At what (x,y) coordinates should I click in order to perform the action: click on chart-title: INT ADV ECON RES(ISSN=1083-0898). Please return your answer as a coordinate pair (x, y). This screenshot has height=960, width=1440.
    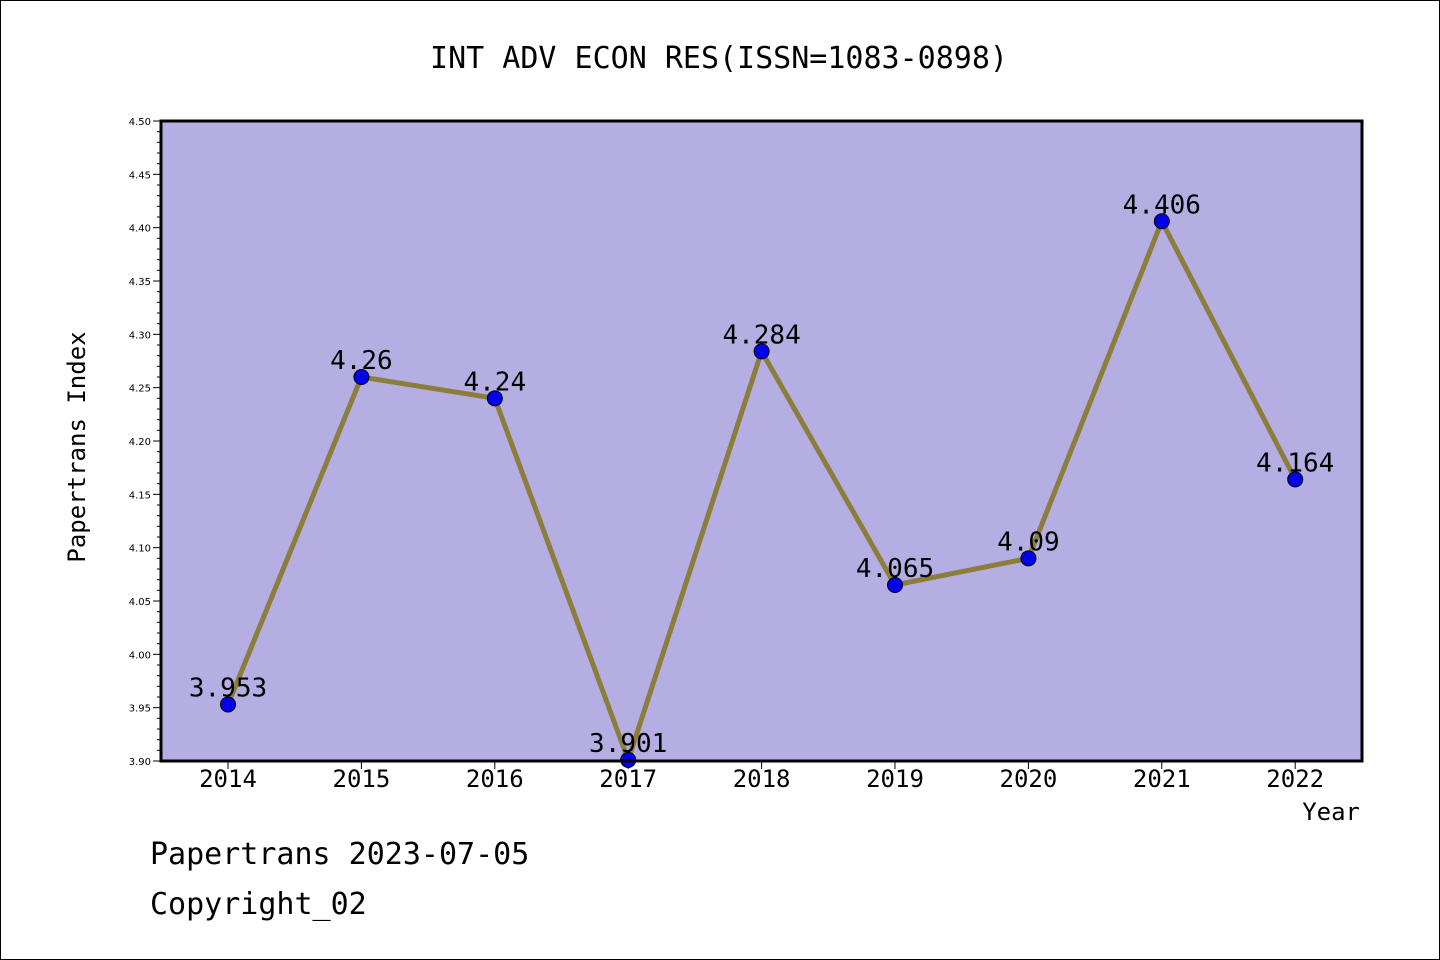
    Looking at the image, I should click on (719, 58).